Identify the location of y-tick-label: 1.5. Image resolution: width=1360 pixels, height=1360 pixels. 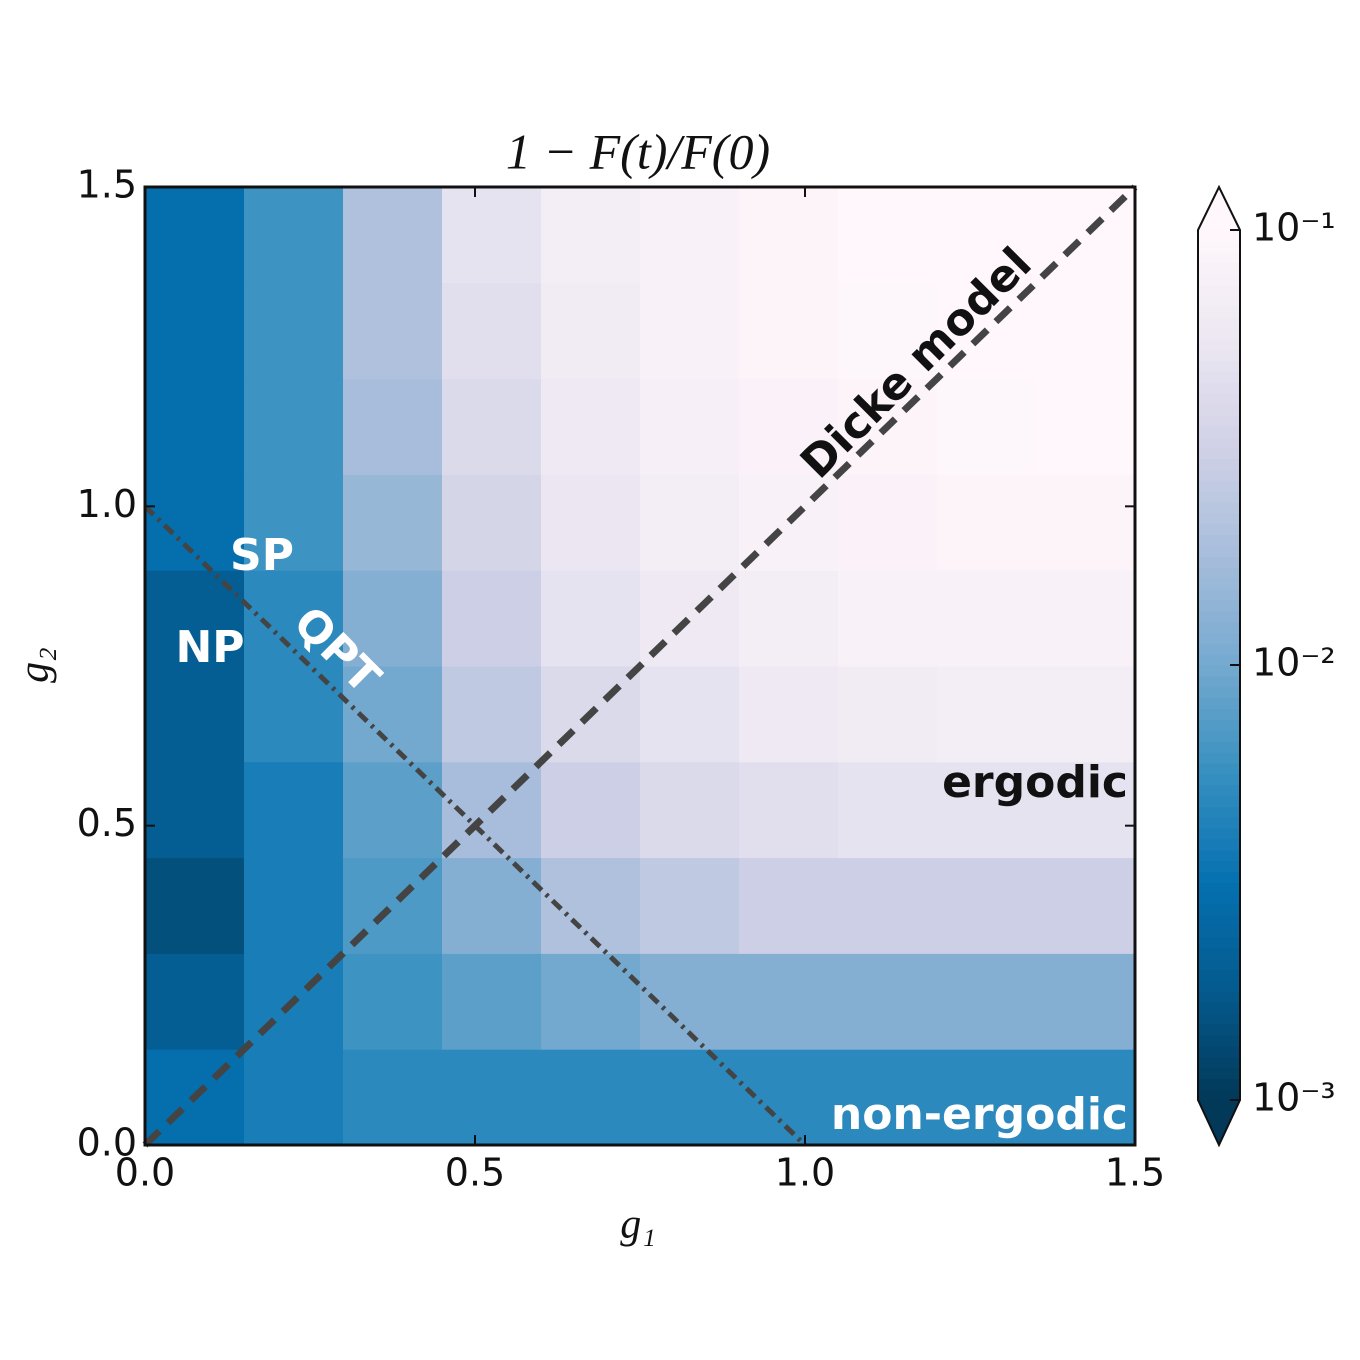
(107, 185).